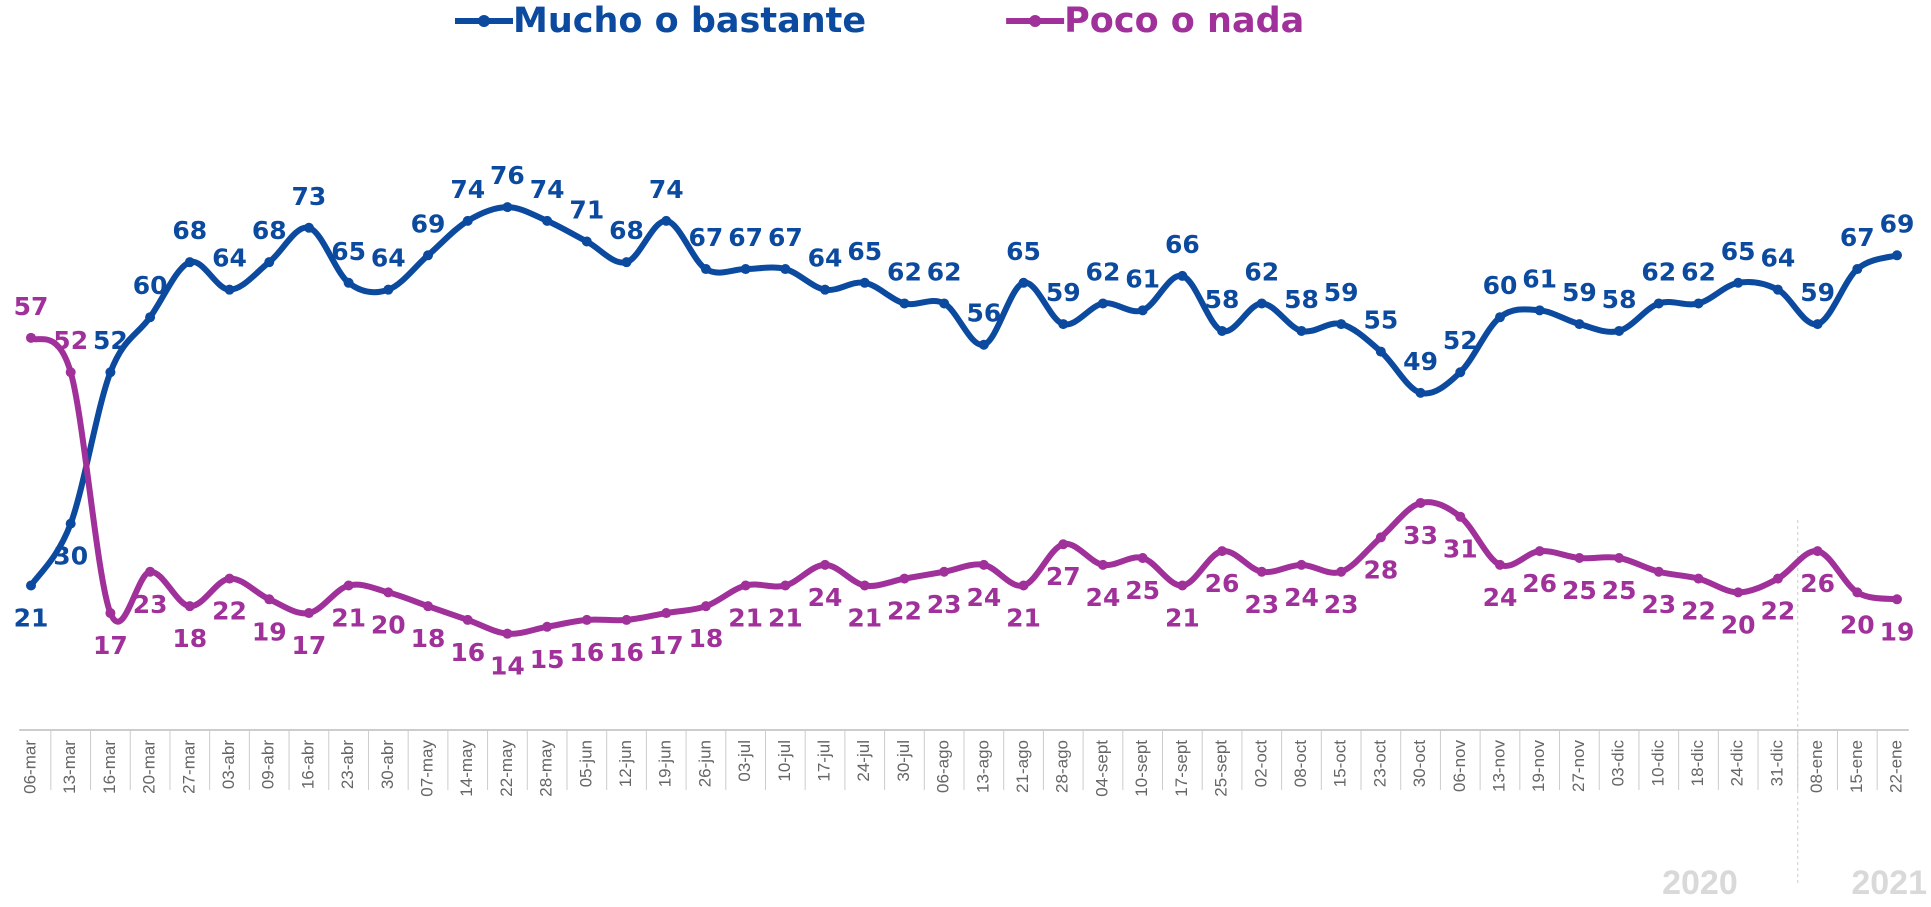 This screenshot has height=907, width=1931. What do you see at coordinates (903, 761) in the screenshot?
I see `x-tick-label: 30-jul` at bounding box center [903, 761].